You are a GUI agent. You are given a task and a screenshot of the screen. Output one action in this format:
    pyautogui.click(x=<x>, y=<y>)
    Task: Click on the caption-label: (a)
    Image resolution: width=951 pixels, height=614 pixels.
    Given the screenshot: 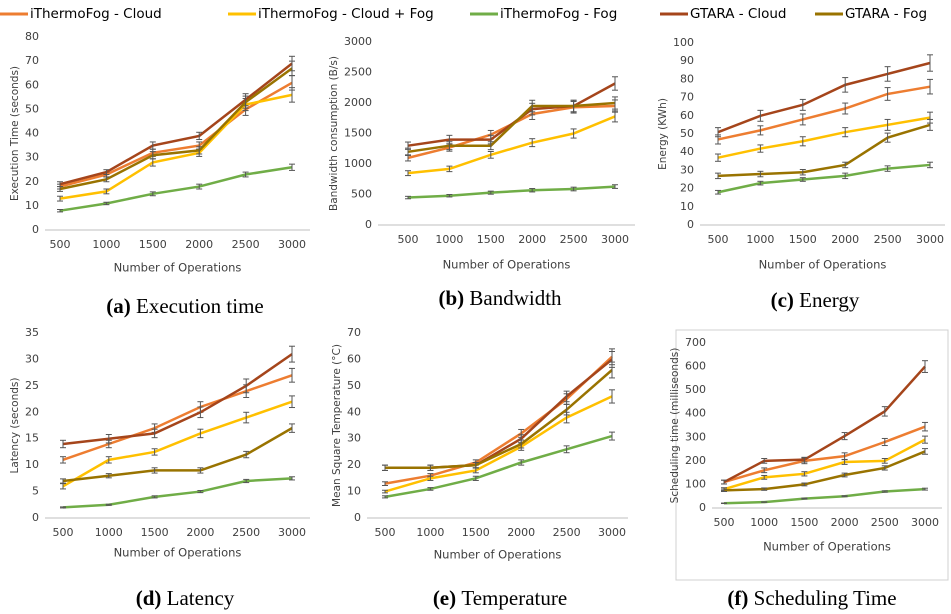 What is the action you would take?
    pyautogui.click(x=118, y=306)
    